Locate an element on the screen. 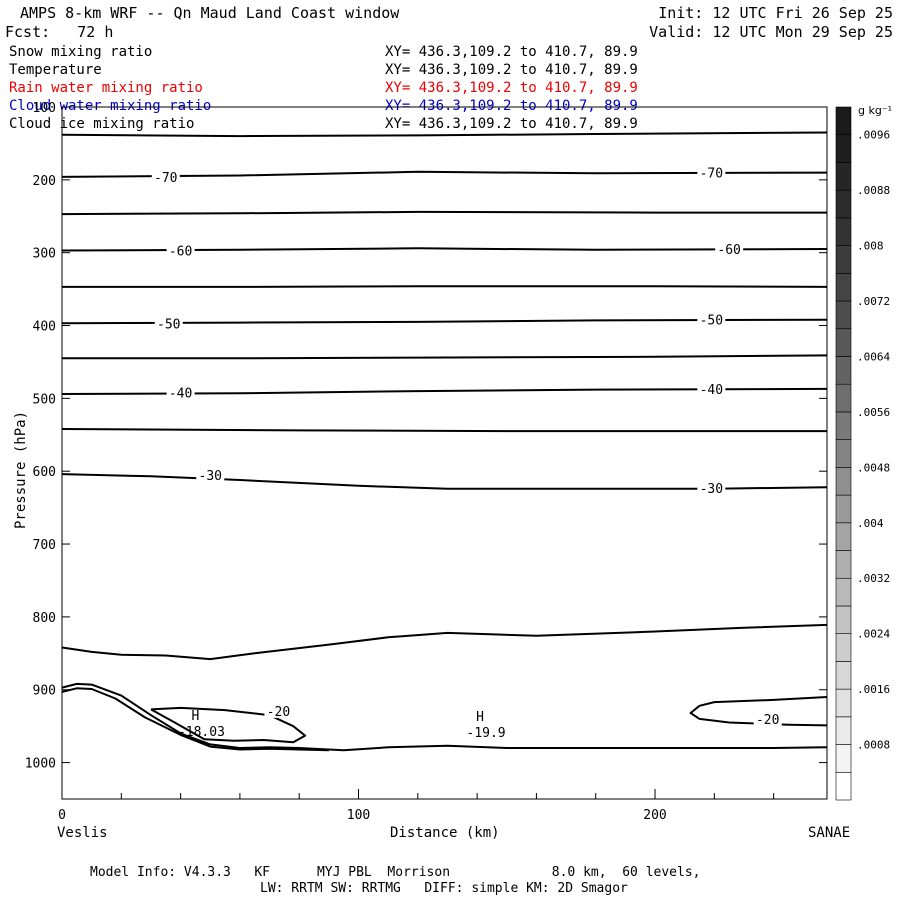 Image resolution: width=900 pixels, height=900 pixels. forecast-hour: Fcst: 72 h is located at coordinates (59, 32).